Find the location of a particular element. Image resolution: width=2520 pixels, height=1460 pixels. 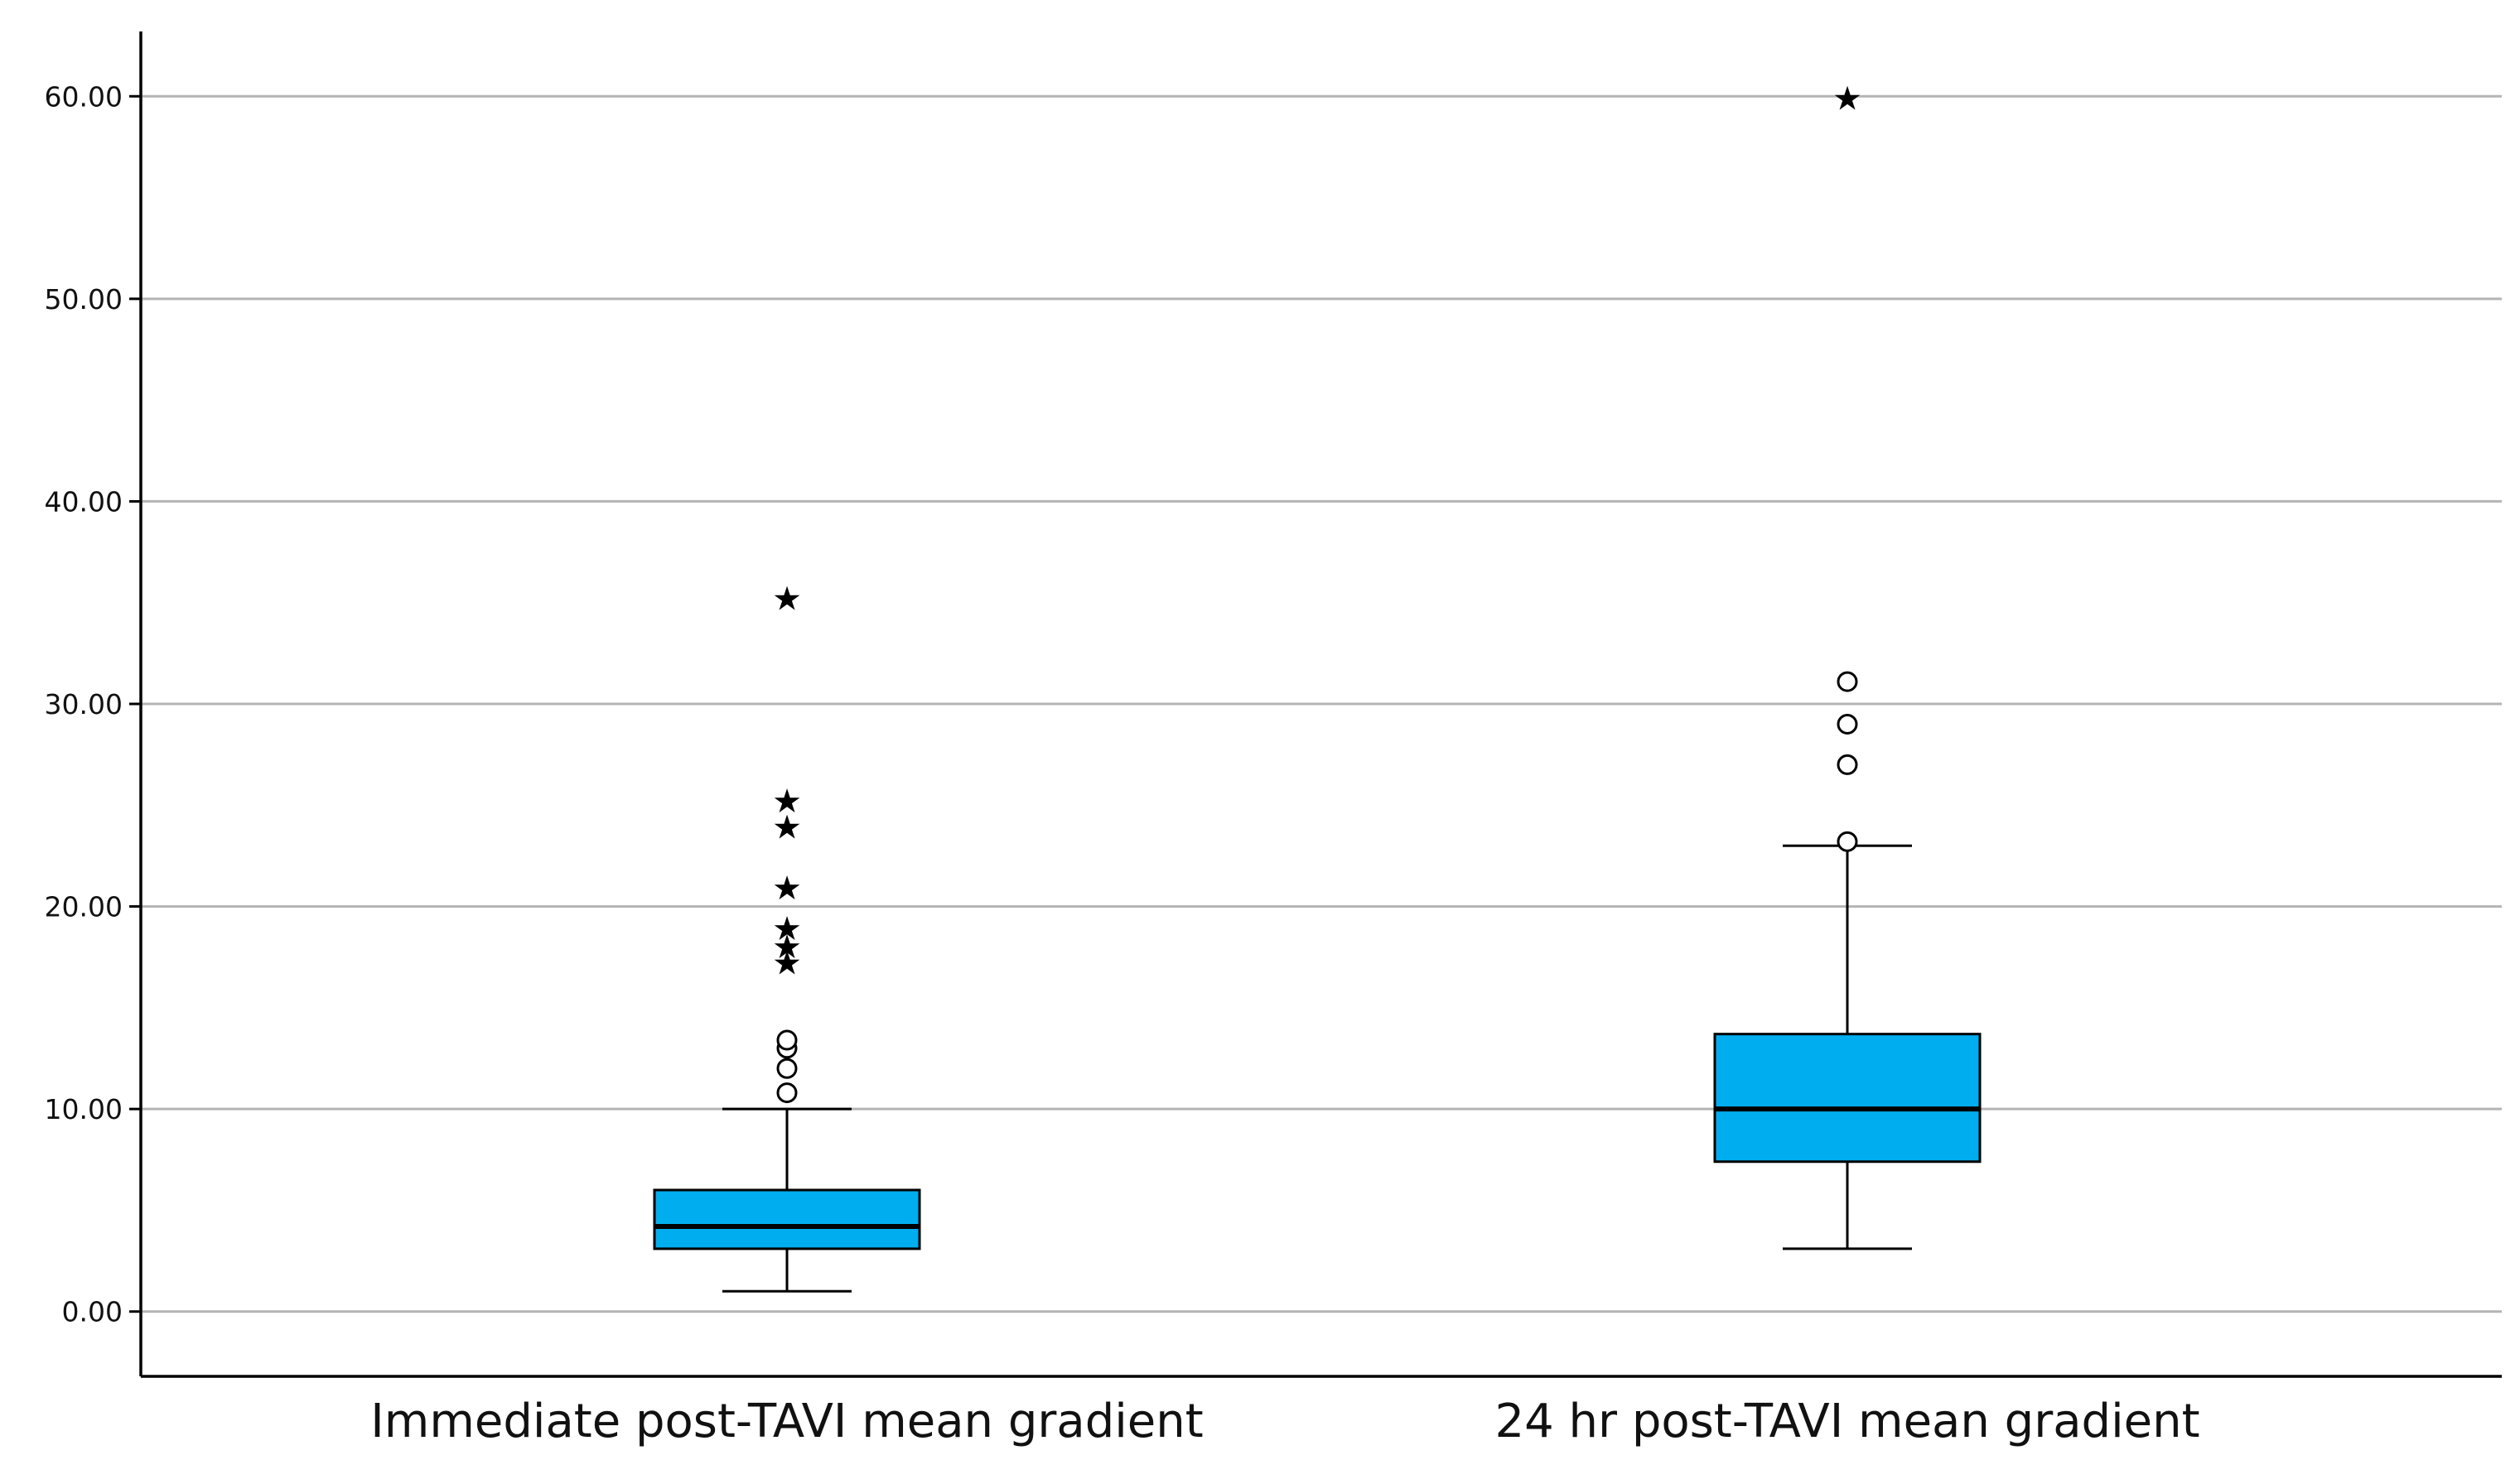

y-tick-label: 40.00 is located at coordinates (84, 501).